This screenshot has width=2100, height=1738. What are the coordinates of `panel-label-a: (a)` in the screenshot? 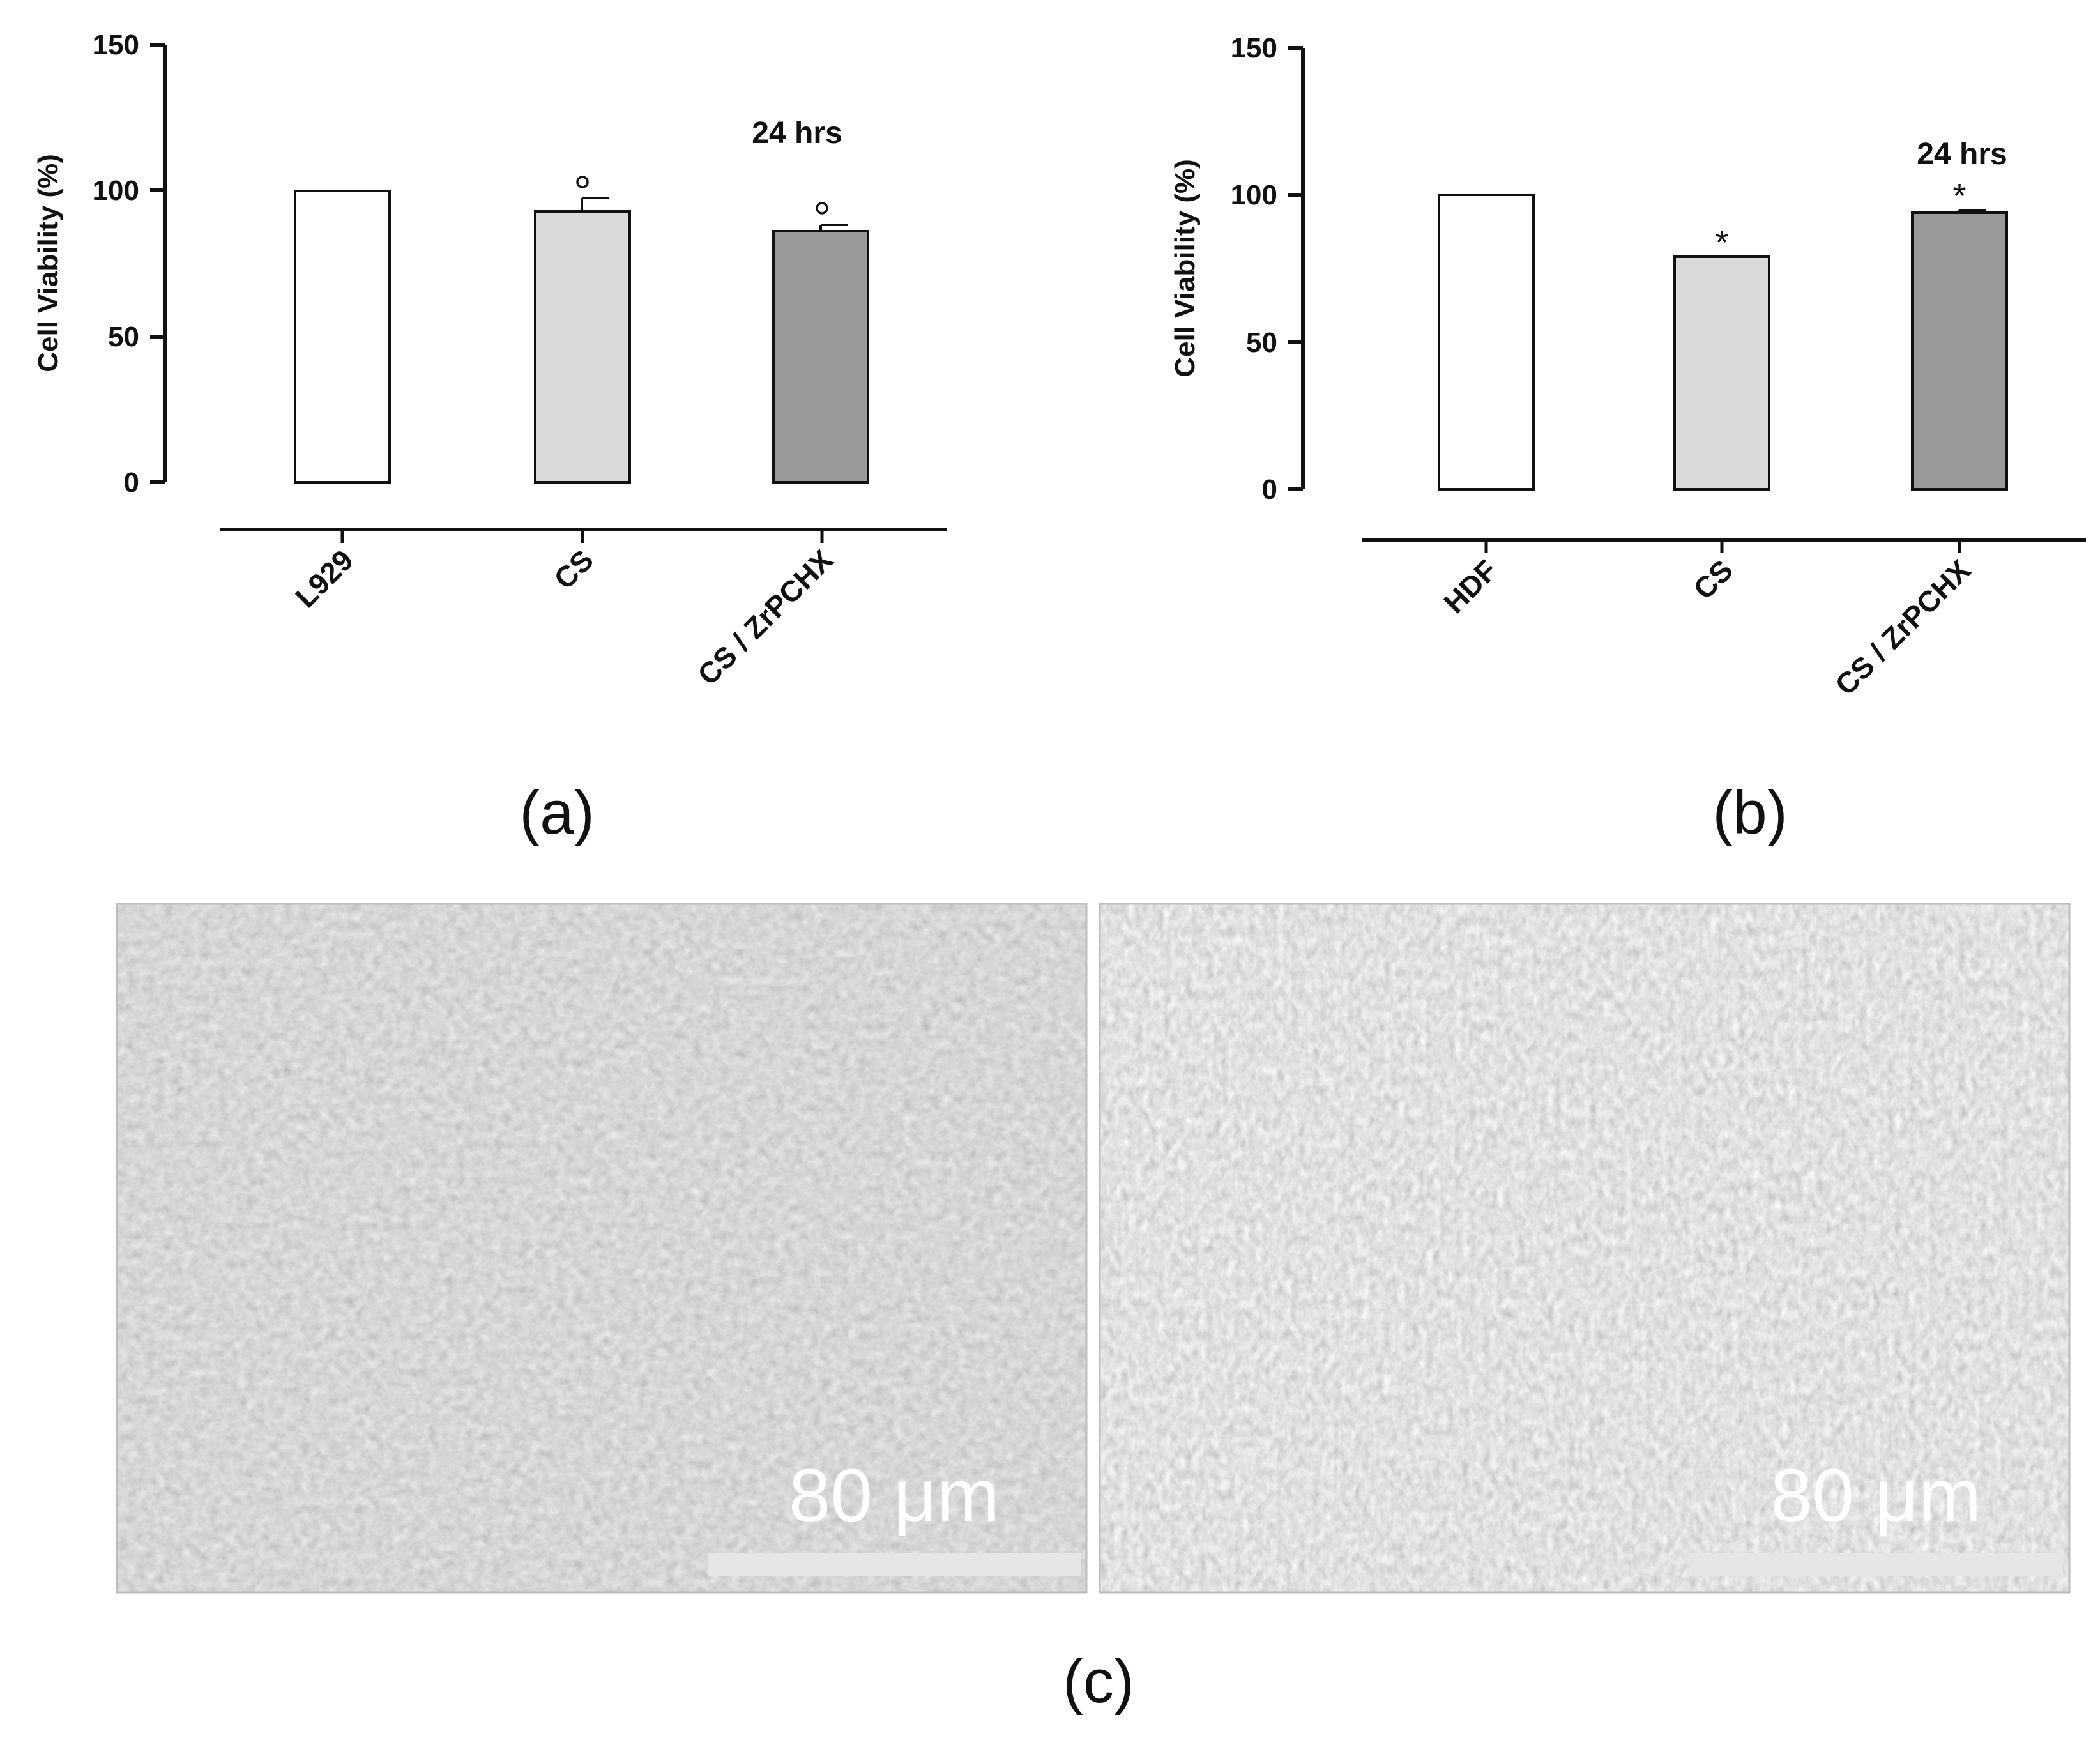 It's located at (556, 813).